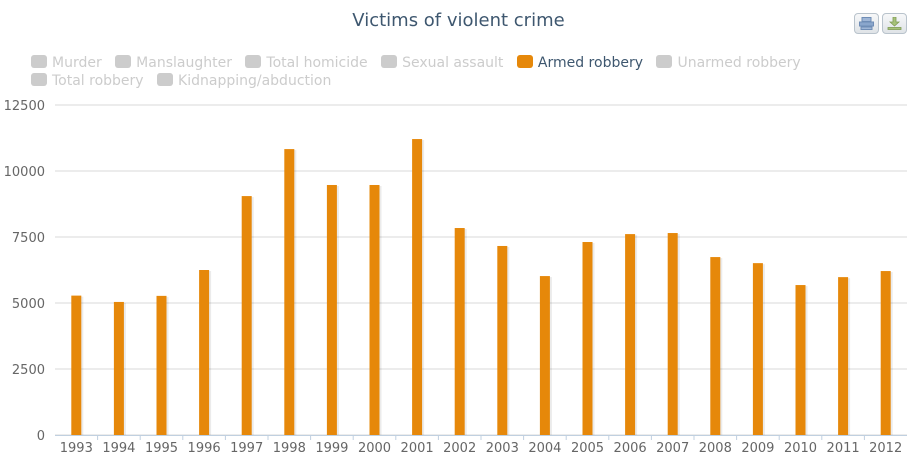 This screenshot has height=459, width=917. I want to click on x-tick-label: 2010, so click(800, 448).